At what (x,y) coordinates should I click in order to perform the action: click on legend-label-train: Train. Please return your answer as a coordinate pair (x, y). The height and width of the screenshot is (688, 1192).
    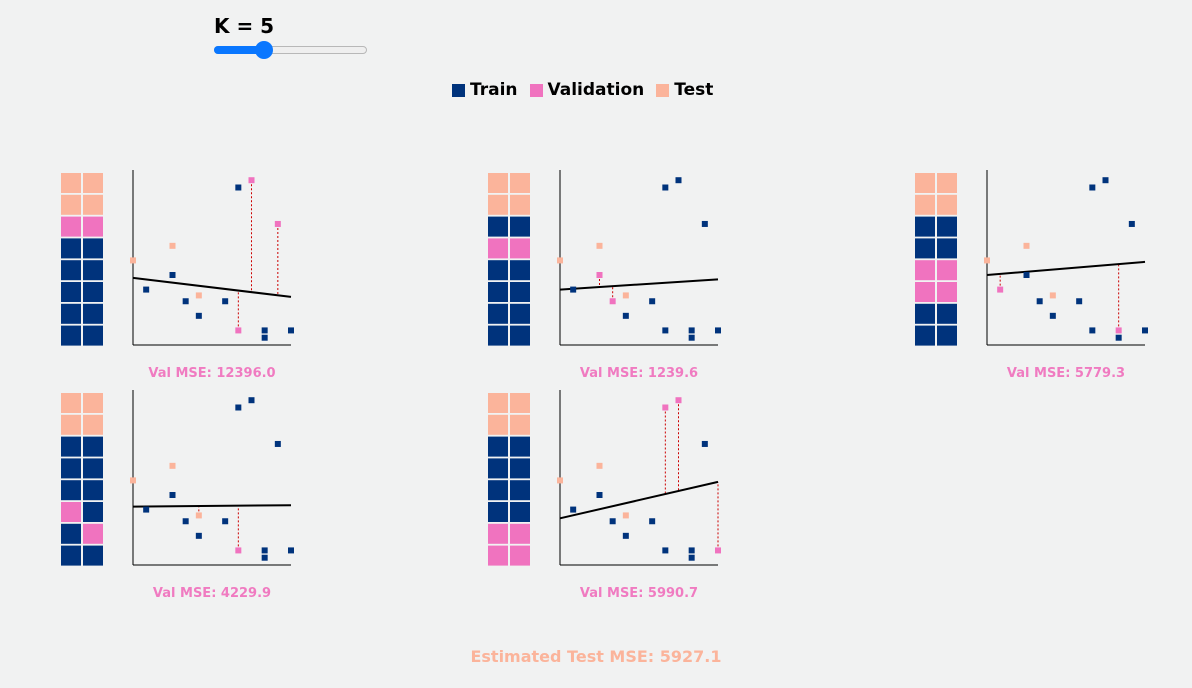
    Looking at the image, I should click on (494, 90).